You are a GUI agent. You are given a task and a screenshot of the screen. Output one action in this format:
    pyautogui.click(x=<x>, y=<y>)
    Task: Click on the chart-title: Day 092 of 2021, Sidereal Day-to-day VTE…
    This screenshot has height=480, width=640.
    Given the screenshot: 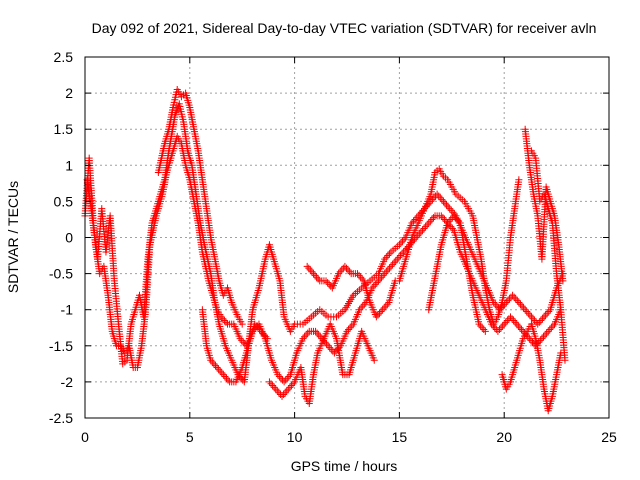 What is the action you would take?
    pyautogui.click(x=344, y=28)
    